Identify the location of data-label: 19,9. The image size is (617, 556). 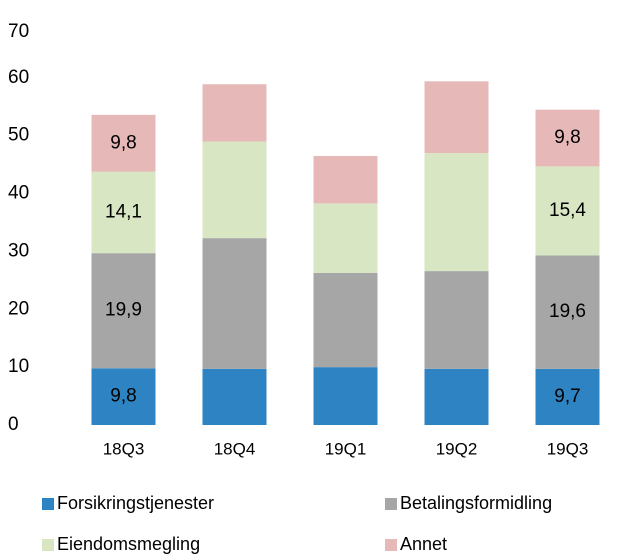
(123, 310).